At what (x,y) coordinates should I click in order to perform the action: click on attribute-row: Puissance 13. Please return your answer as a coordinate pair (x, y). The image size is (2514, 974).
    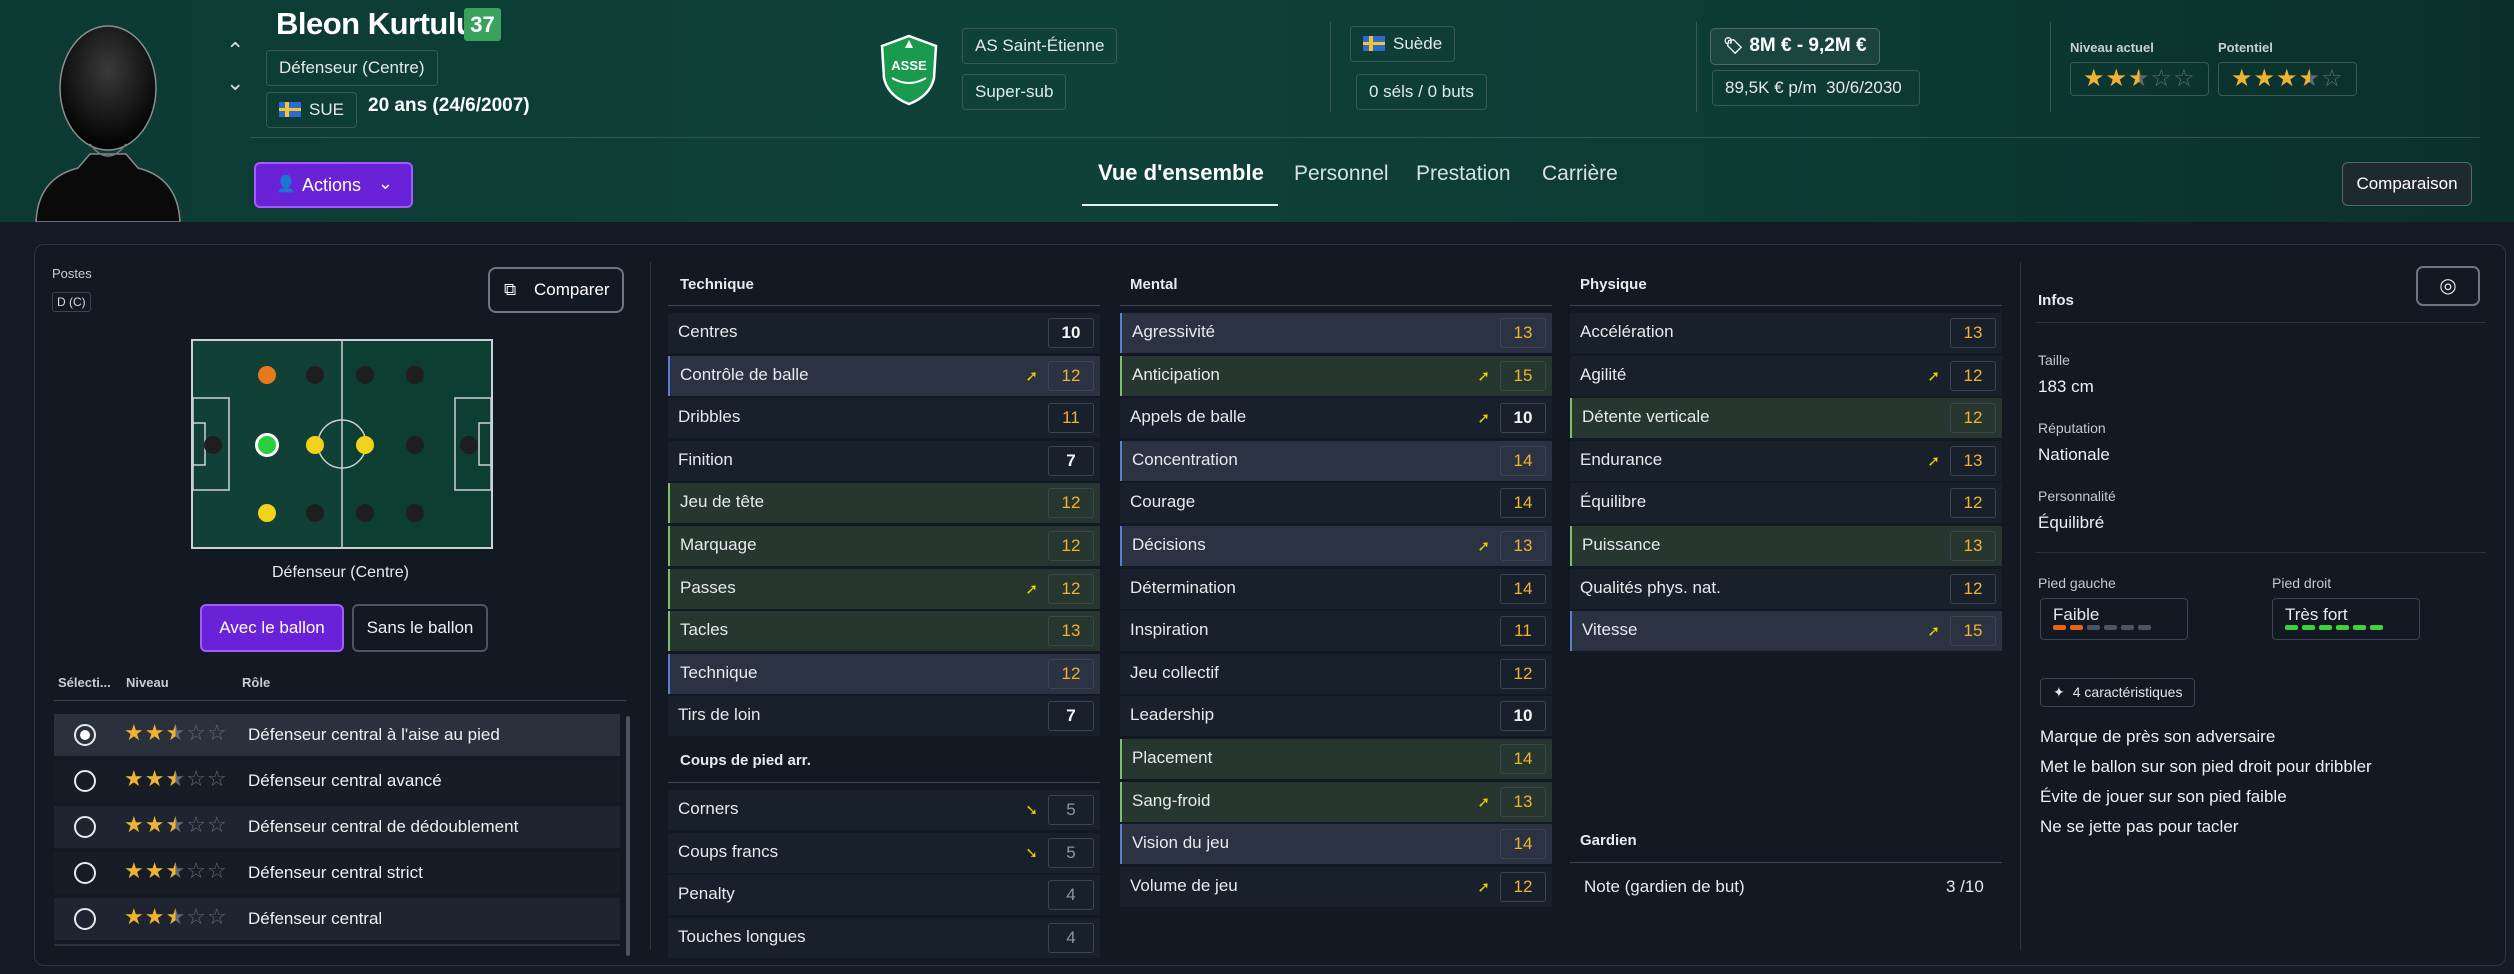
    Looking at the image, I should click on (1786, 546).